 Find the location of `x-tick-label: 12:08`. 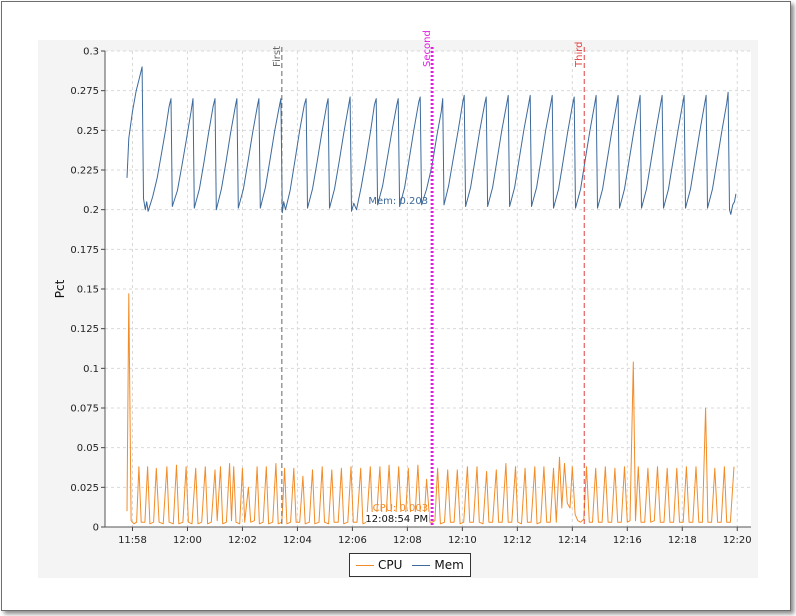

x-tick-label: 12:08 is located at coordinates (407, 540).